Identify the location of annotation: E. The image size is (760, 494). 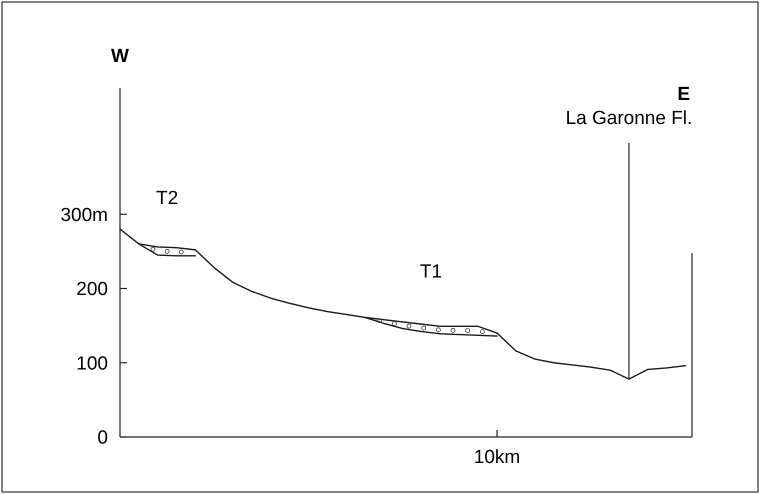
(683, 94).